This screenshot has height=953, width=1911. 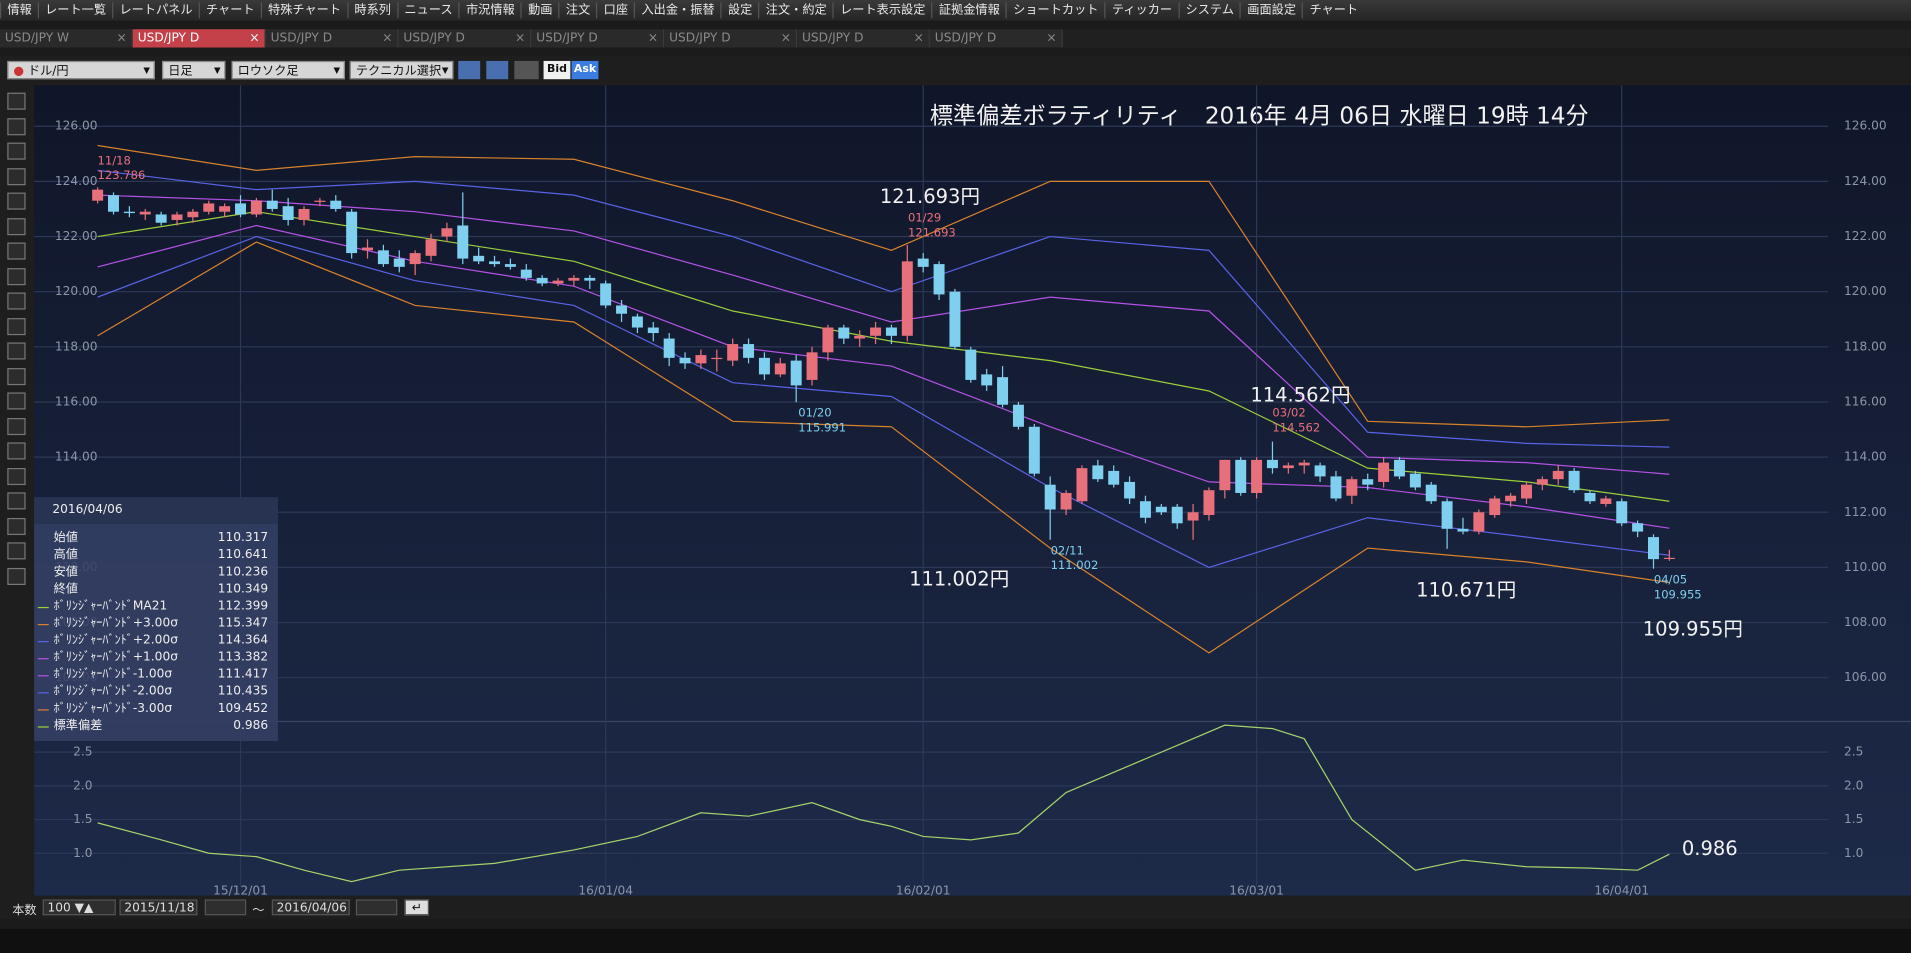 What do you see at coordinates (416, 907) in the screenshot?
I see `apply-button: ↵` at bounding box center [416, 907].